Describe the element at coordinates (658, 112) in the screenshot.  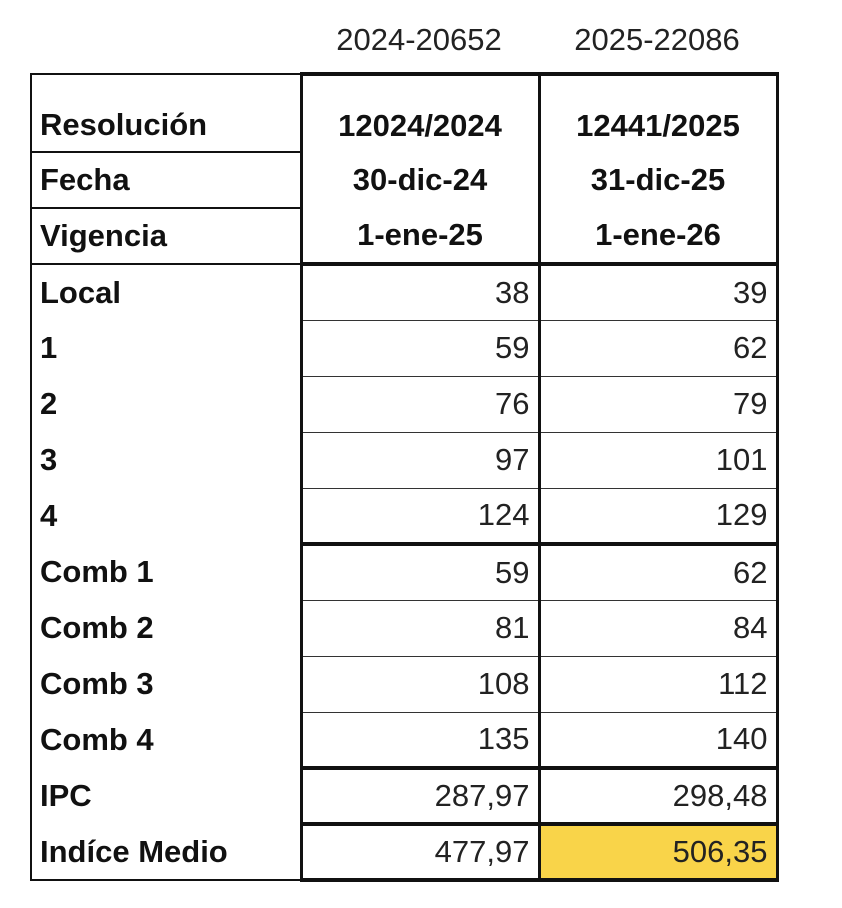
I see `header-cell: 12441/2025` at that location.